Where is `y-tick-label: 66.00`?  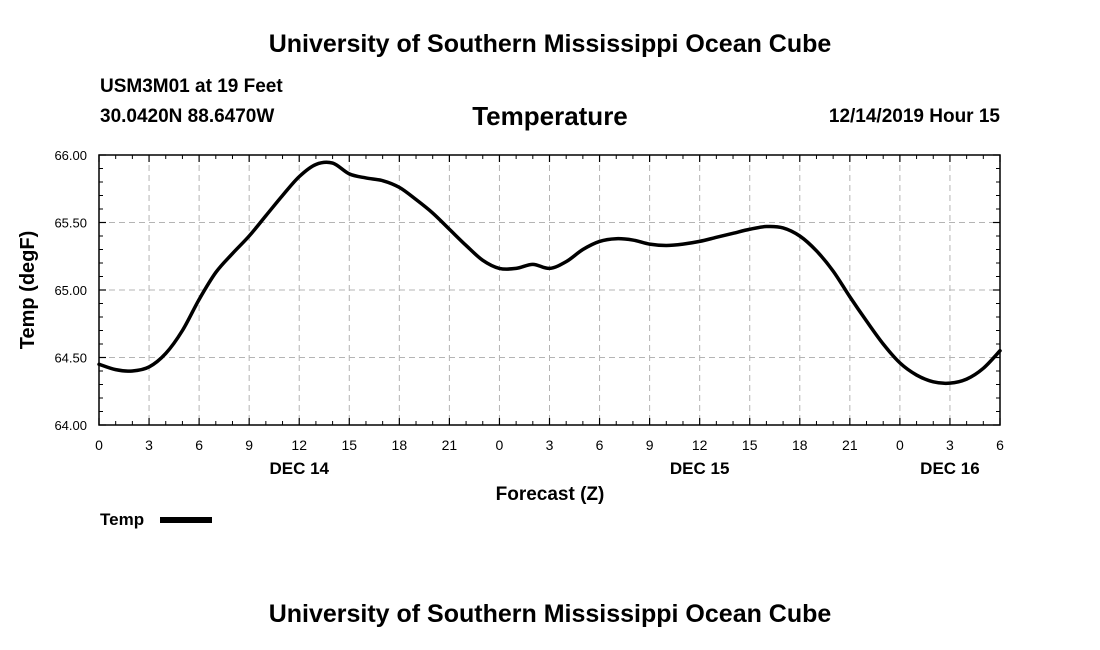 y-tick-label: 66.00 is located at coordinates (70, 155).